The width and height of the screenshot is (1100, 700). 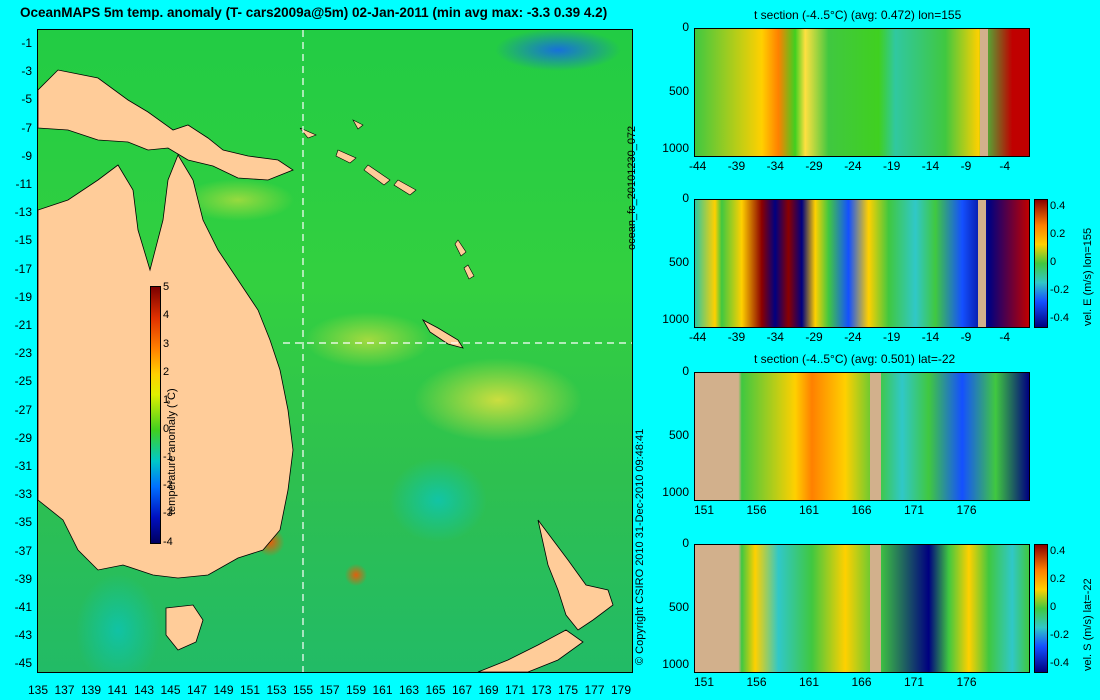 What do you see at coordinates (23, 240) in the screenshot?
I see `lat-tick-label: -15` at bounding box center [23, 240].